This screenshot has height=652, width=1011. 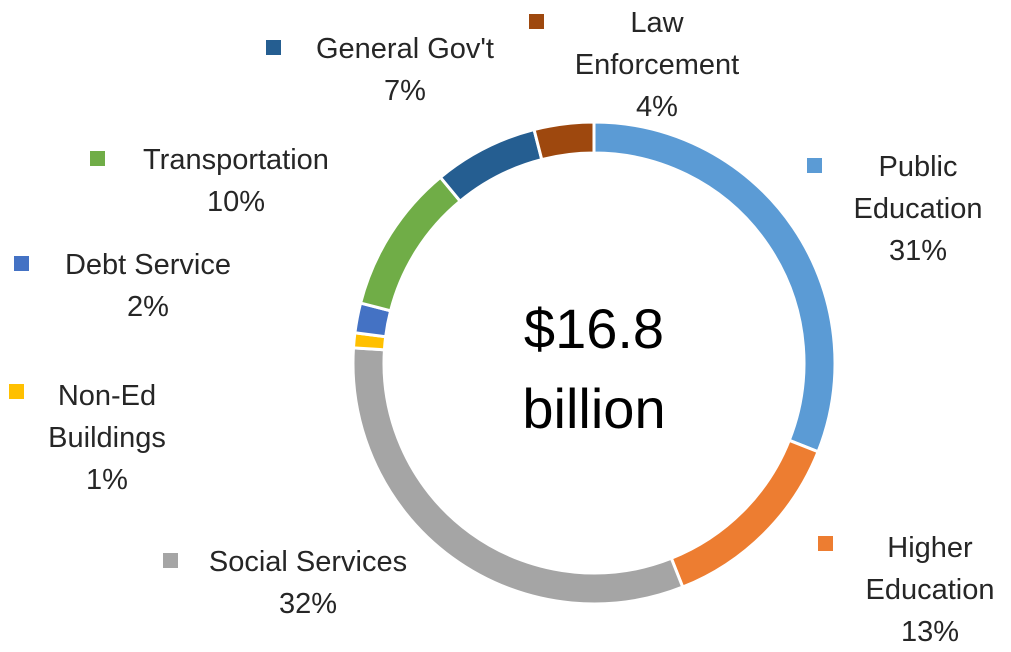 What do you see at coordinates (236, 160) in the screenshot?
I see `slice-name-5: Transportation` at bounding box center [236, 160].